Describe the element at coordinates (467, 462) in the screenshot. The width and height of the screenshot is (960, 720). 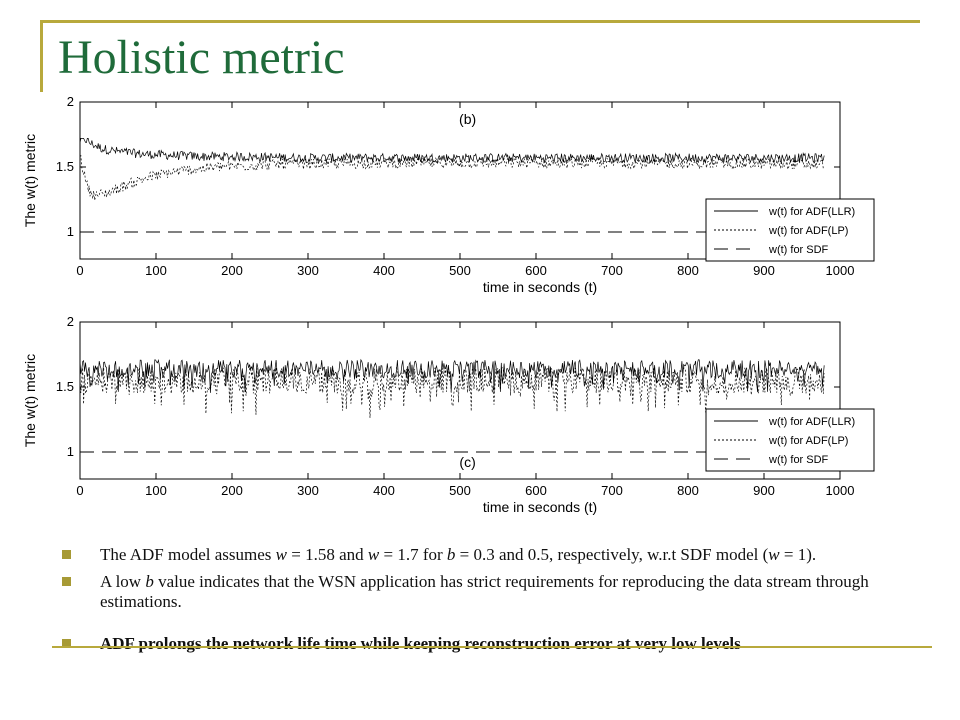
I see `panel-label: (c)` at that location.